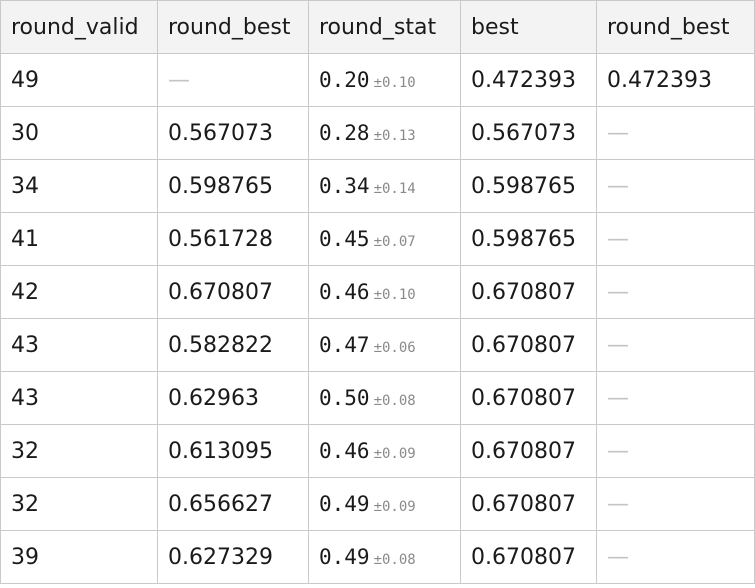 The image size is (755, 588). I want to click on table-row: 49—0.20 ±0.10 0.472393 0.472393, so click(377, 80).